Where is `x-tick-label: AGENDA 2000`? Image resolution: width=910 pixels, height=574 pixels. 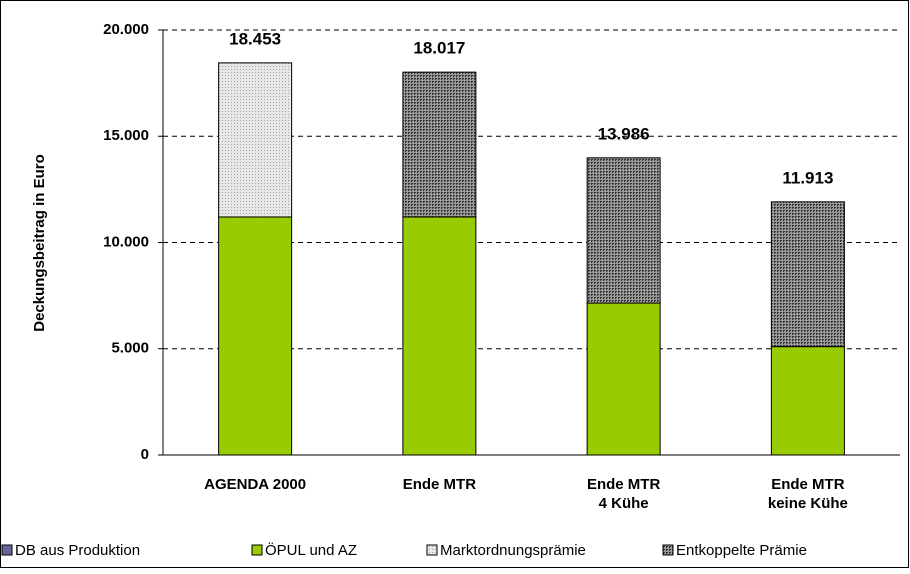
x-tick-label: AGENDA 2000 is located at coordinates (255, 484).